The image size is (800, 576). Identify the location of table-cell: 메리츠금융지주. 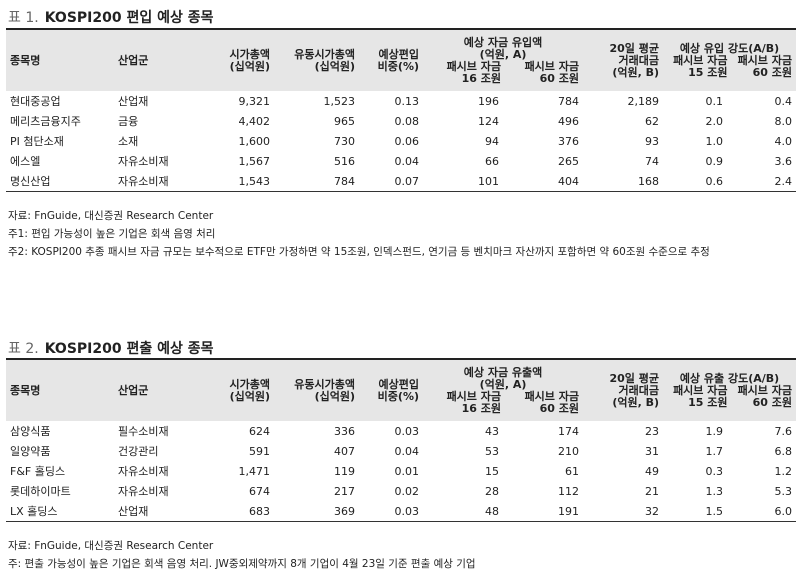
(45, 121).